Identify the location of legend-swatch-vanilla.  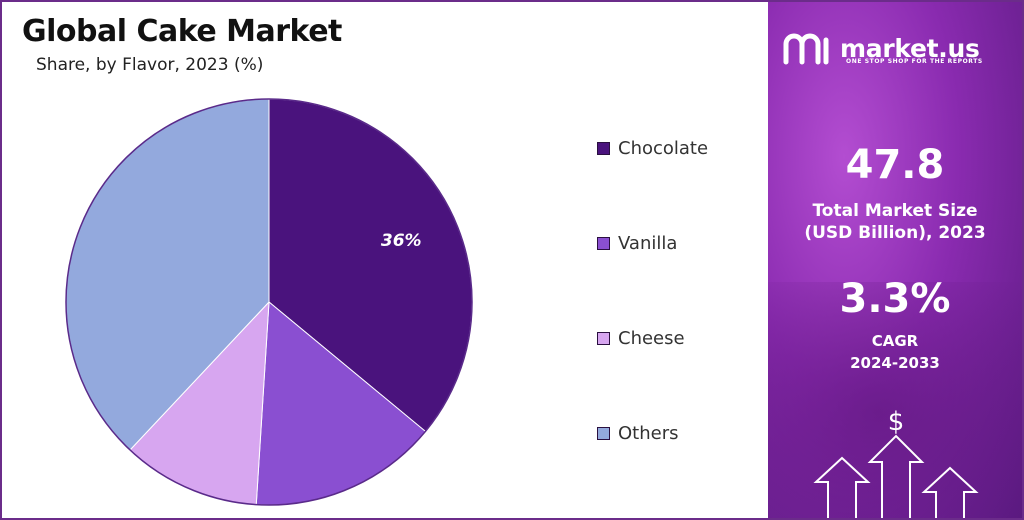
(603, 243).